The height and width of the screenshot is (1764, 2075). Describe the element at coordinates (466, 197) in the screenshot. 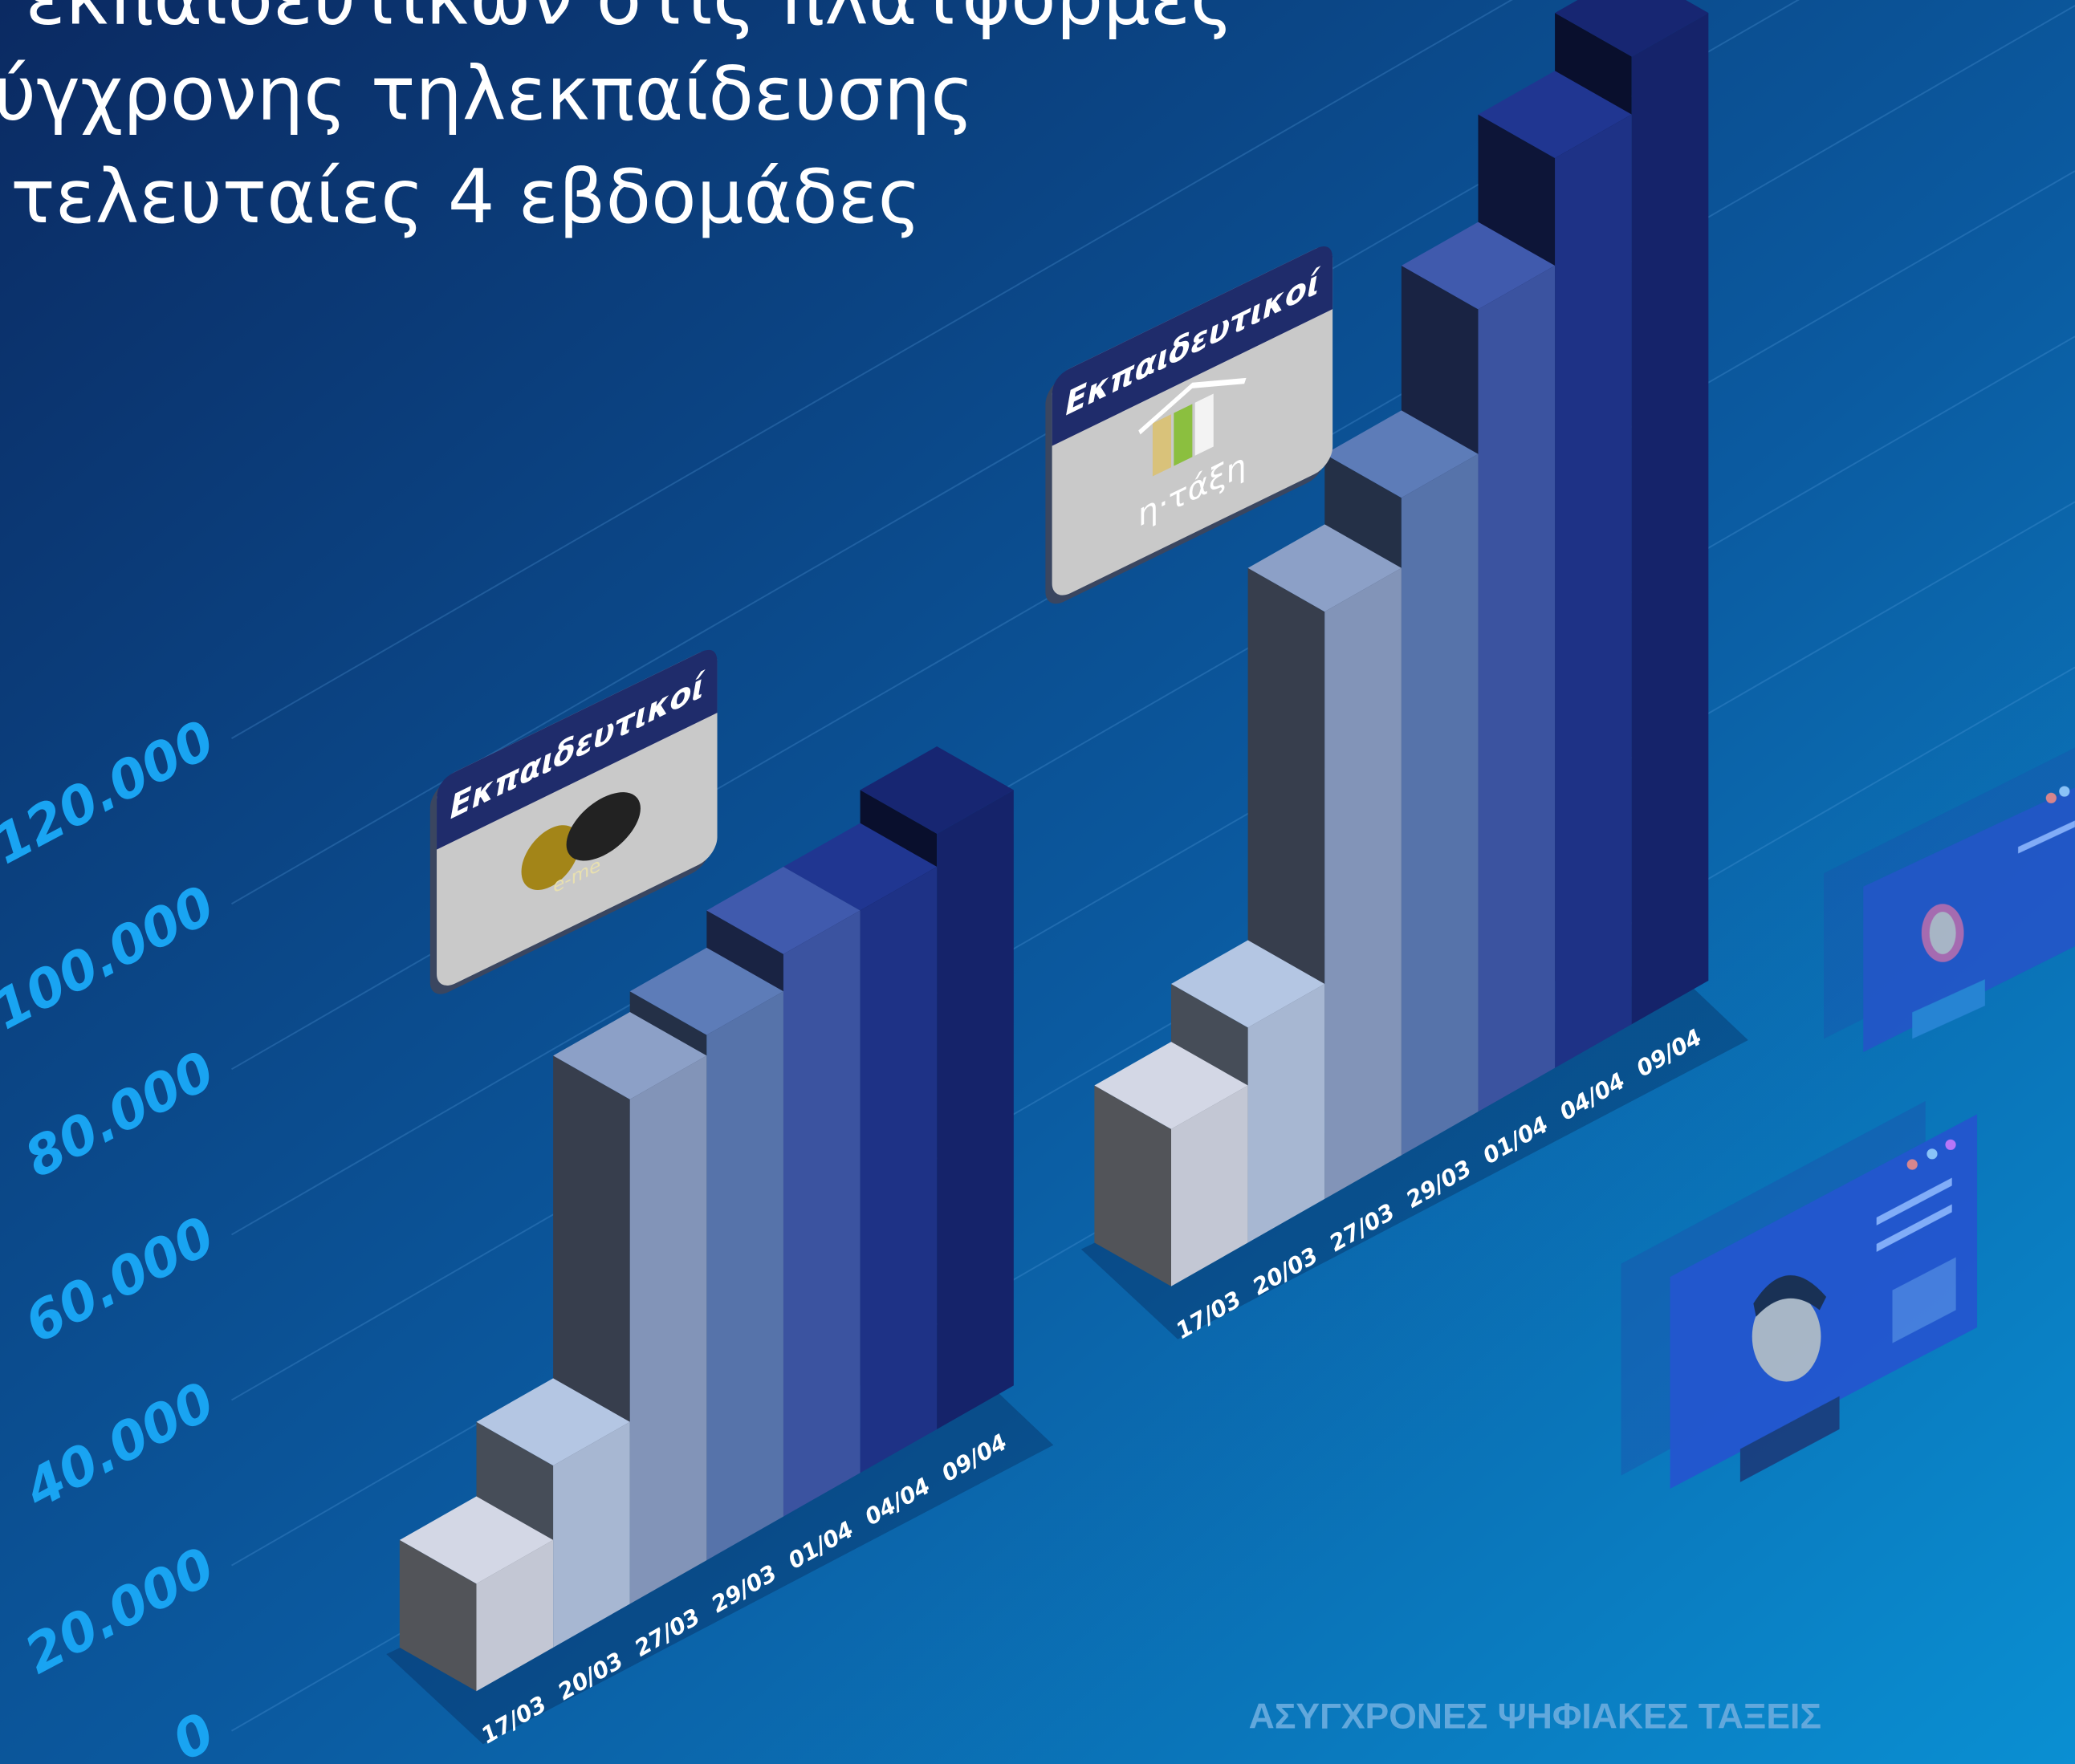

I see `title-line: τελευταίες 4 εβδομάδες` at that location.